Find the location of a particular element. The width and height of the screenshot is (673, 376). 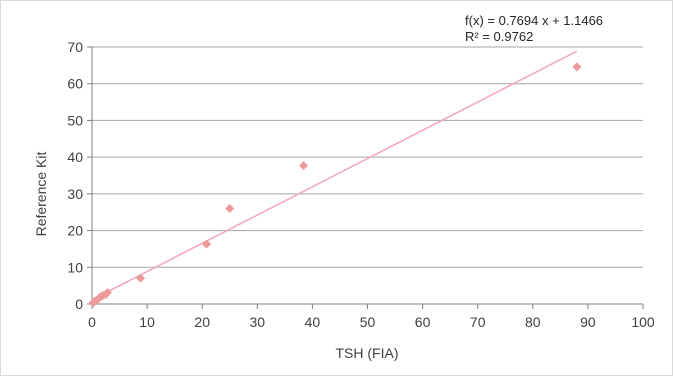

y-tick-label-50: 50 is located at coordinates (75, 120).